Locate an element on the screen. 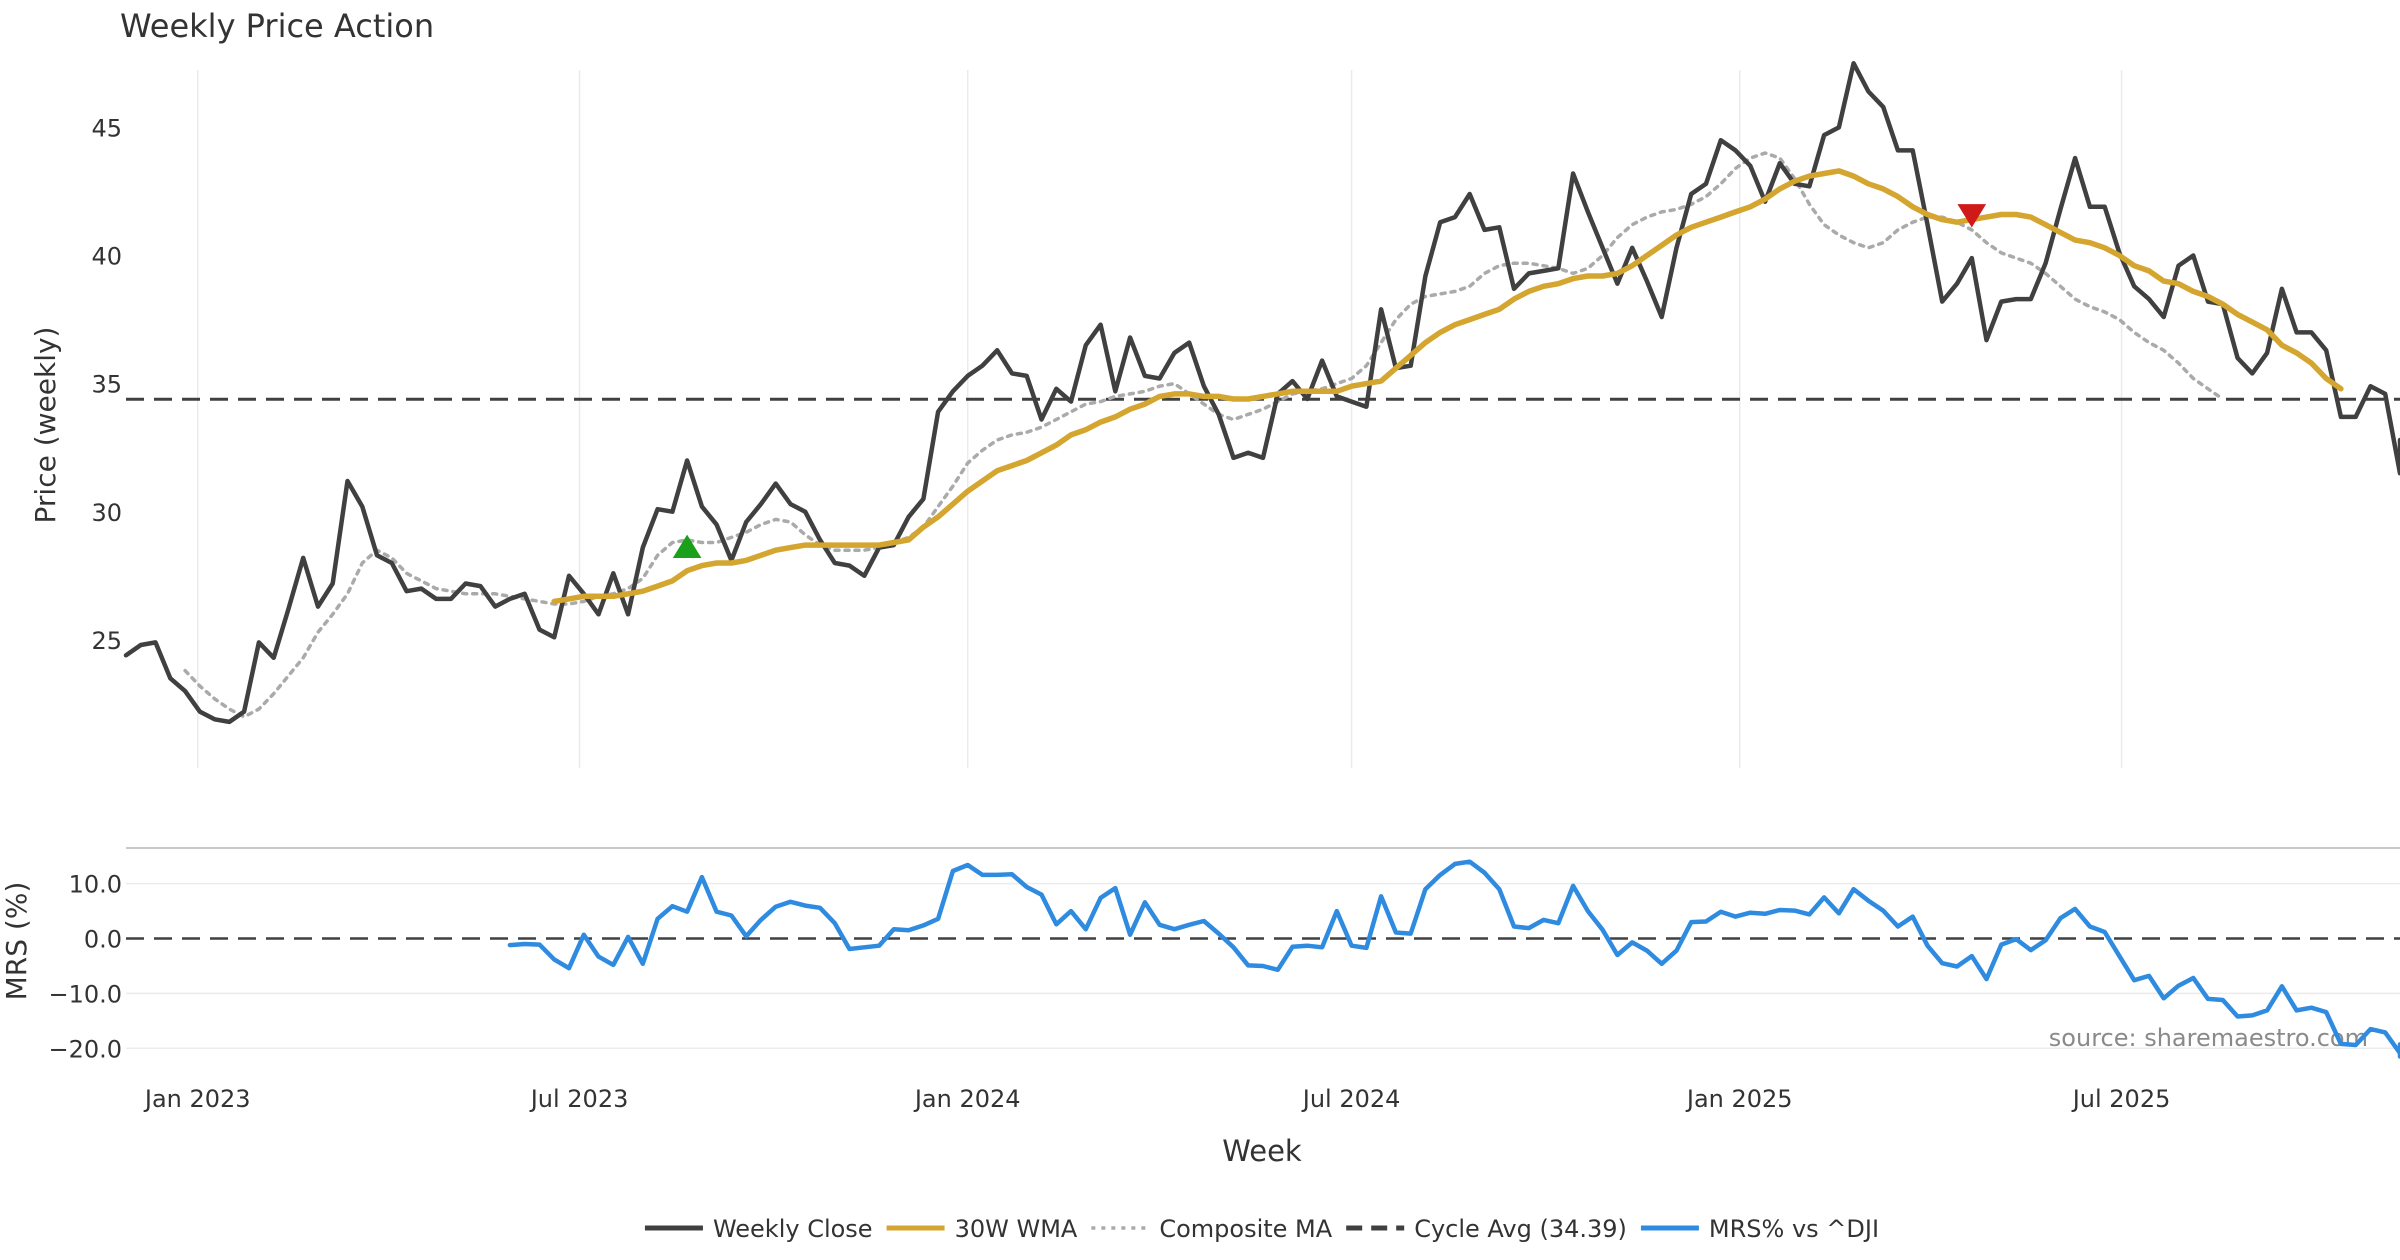 This screenshot has width=2400, height=1260. legend-label-close: Weekly Close is located at coordinates (793, 1229).